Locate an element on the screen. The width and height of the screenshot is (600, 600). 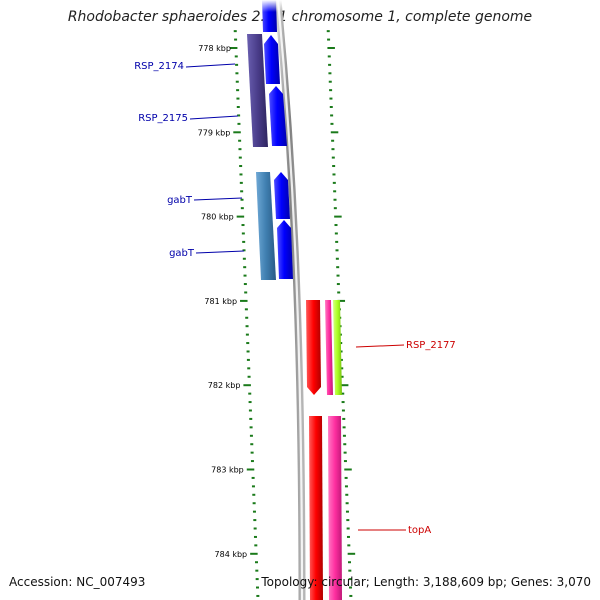
gene-block-rsp2177-lime is located at coordinates (337, 347).